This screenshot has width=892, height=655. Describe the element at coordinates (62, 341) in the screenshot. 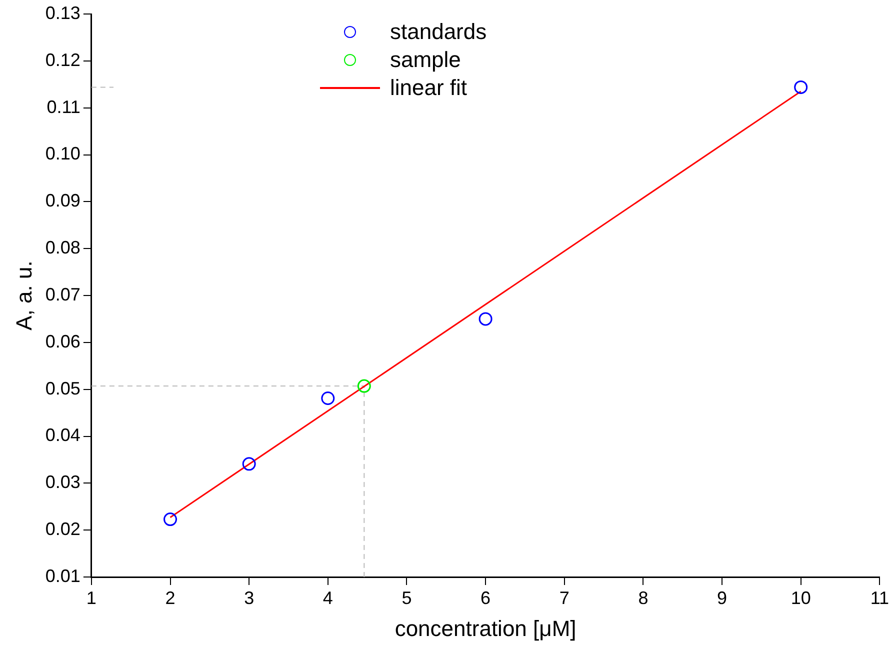

I see `y-tick-label: 0.06` at that location.